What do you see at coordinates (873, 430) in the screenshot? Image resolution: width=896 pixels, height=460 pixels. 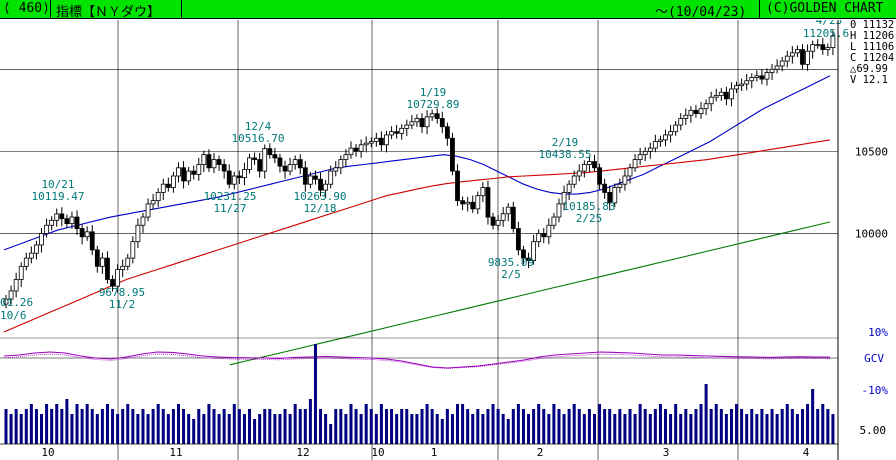 I see `volume-tick-label: 5.00` at bounding box center [873, 430].